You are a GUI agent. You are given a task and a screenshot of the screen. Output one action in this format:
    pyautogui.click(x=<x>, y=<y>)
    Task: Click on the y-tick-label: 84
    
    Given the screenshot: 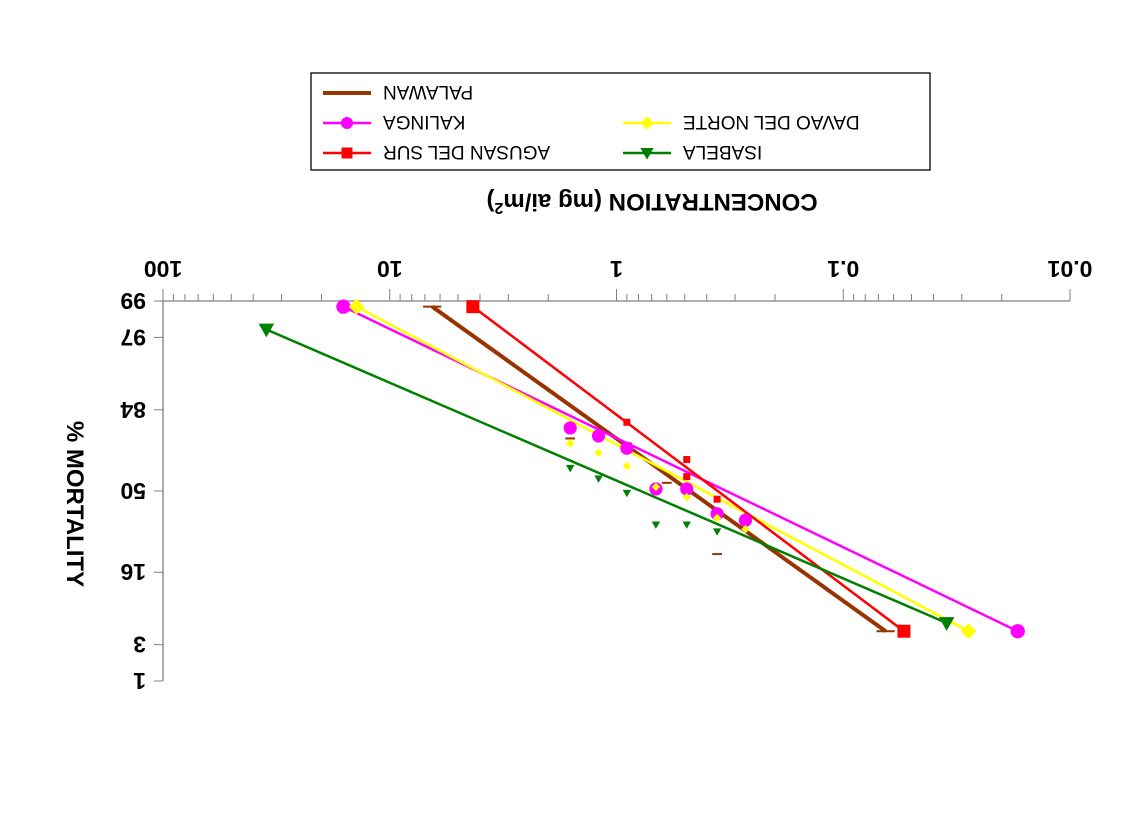 What is the action you would take?
    pyautogui.click(x=133, y=410)
    